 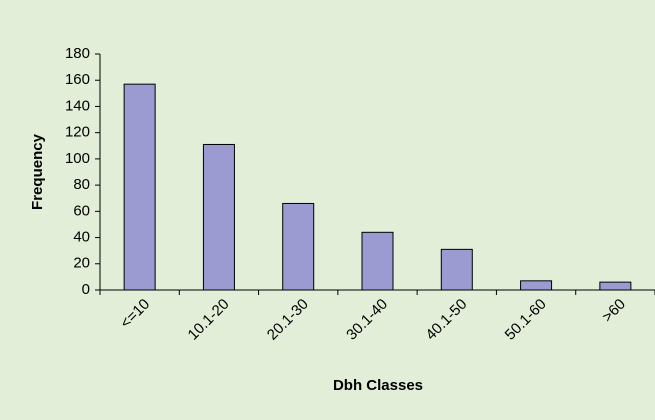 What do you see at coordinates (77, 158) in the screenshot?
I see `y-tick-label: 100` at bounding box center [77, 158].